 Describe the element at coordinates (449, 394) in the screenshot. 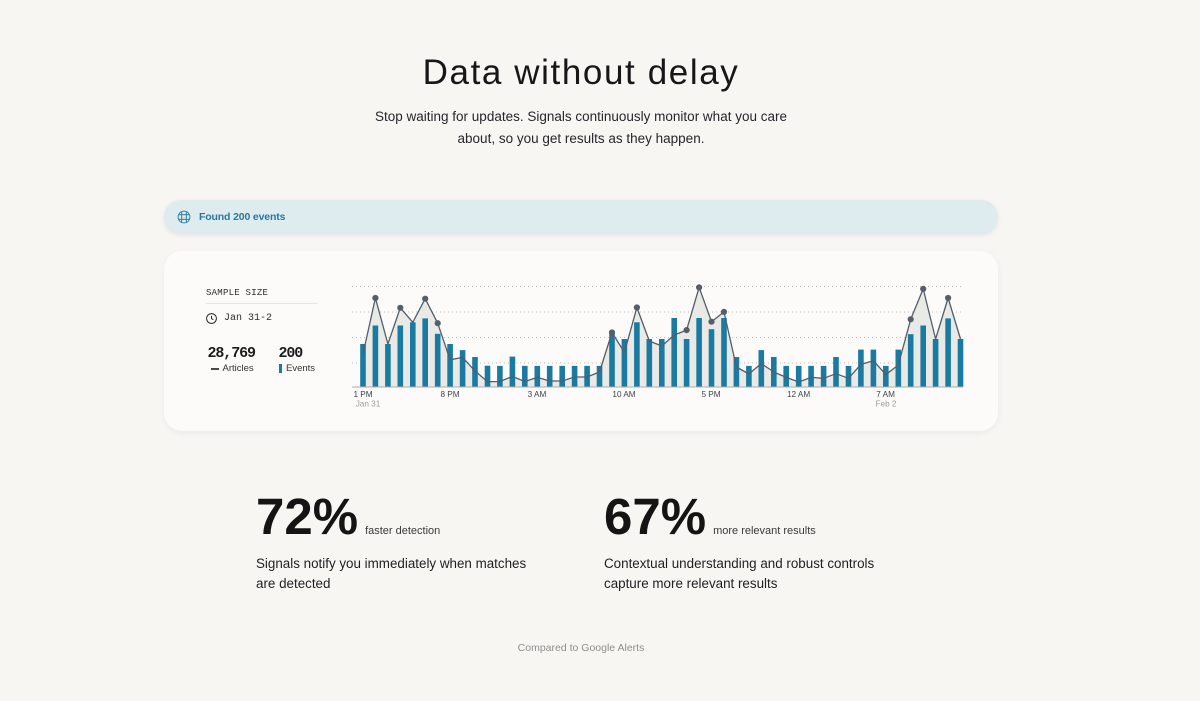

I see `svg-text: 8 PM` at that location.